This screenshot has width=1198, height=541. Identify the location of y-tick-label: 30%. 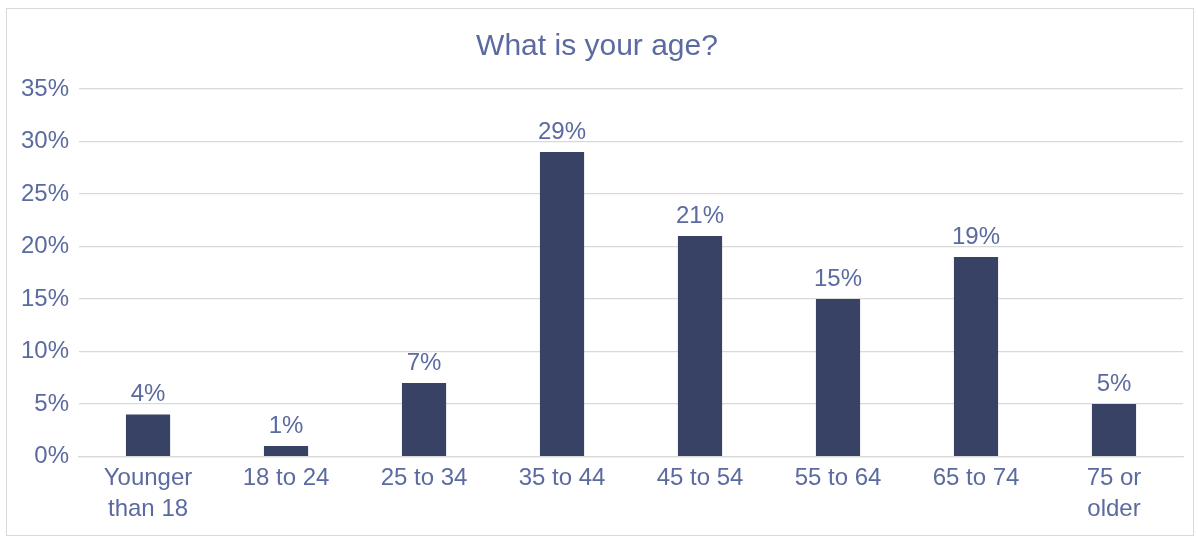
(45, 140).